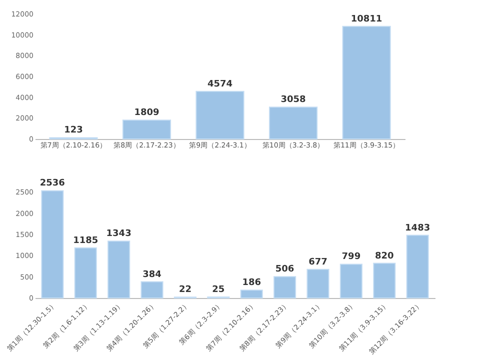  What do you see at coordinates (251, 283) in the screenshot?
I see `data-label: 186` at bounding box center [251, 283].